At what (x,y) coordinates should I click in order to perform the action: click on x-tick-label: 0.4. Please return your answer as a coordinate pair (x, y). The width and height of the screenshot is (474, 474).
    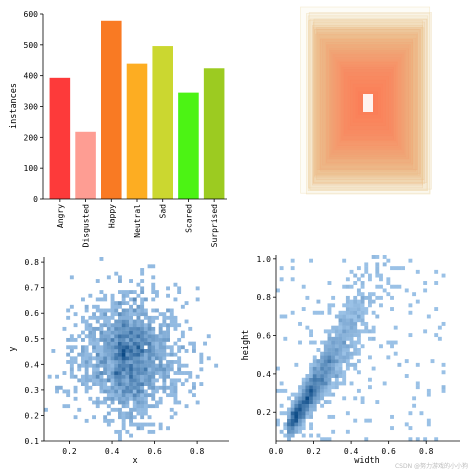
    Looking at the image, I should click on (112, 451).